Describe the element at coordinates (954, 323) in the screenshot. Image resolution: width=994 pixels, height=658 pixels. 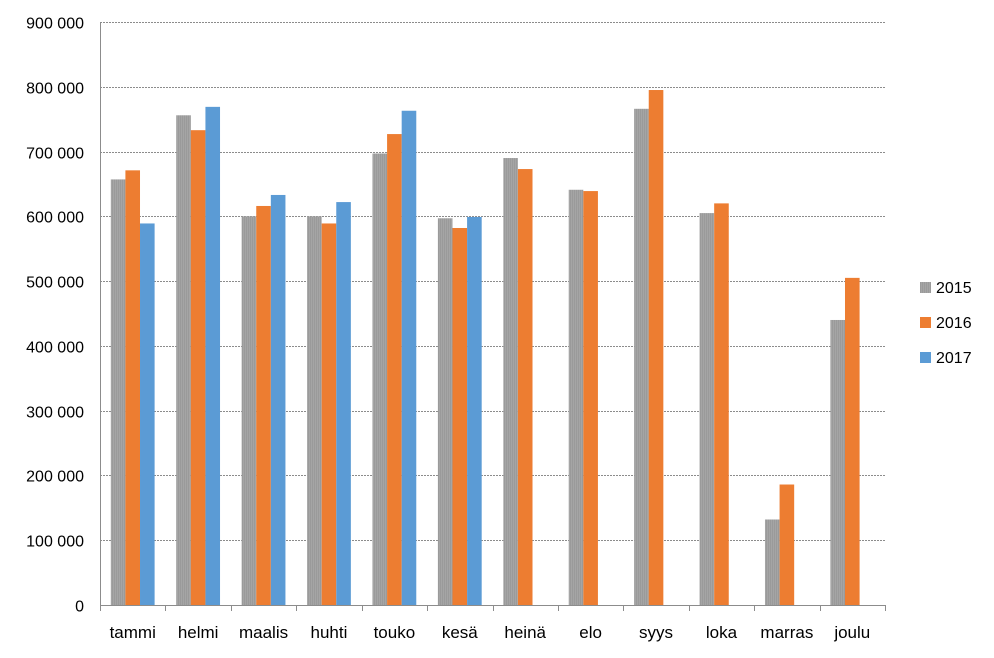
I see `legend-label: 2016` at that location.